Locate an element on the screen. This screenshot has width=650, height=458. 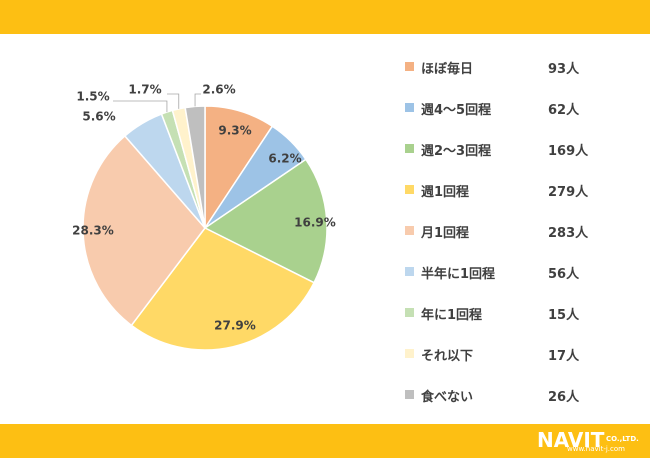
data-label: 16.9% is located at coordinates (315, 223).